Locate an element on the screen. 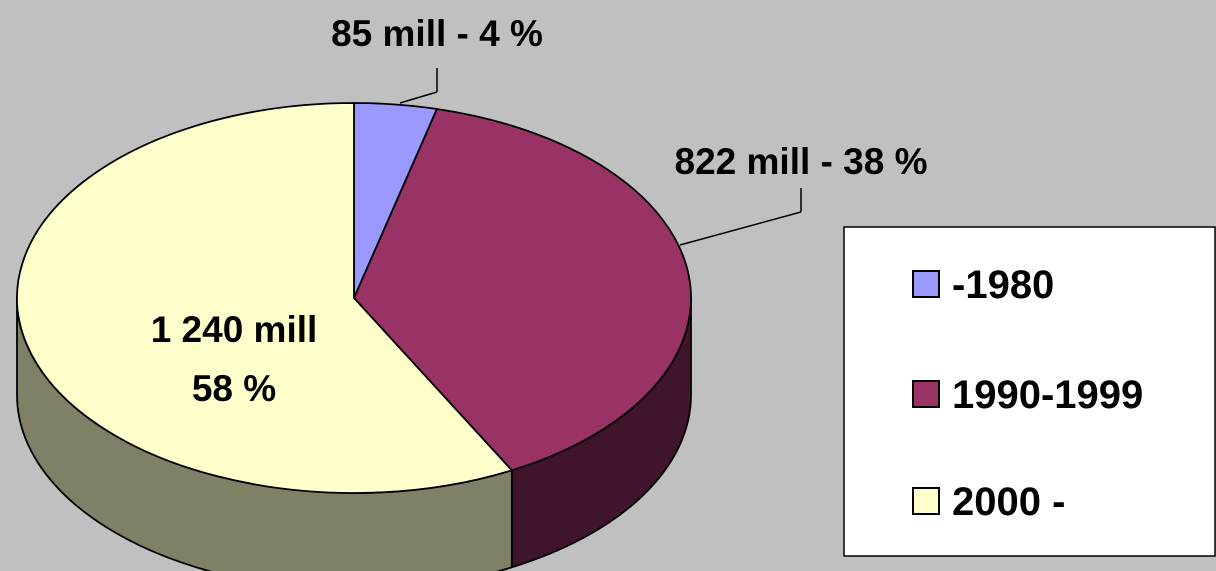 The height and width of the screenshot is (571, 1216). data-label-2000-value: 1 240 mill is located at coordinates (234, 329).